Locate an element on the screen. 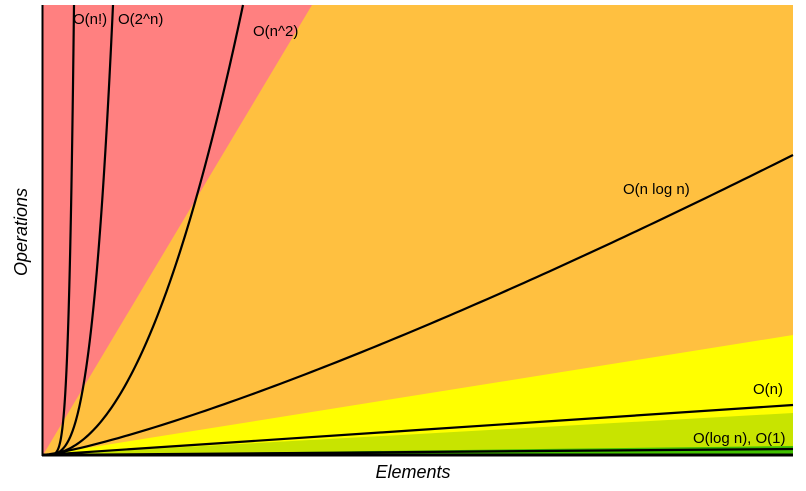  label-log-constant: O(log n), O(1) is located at coordinates (739, 438).